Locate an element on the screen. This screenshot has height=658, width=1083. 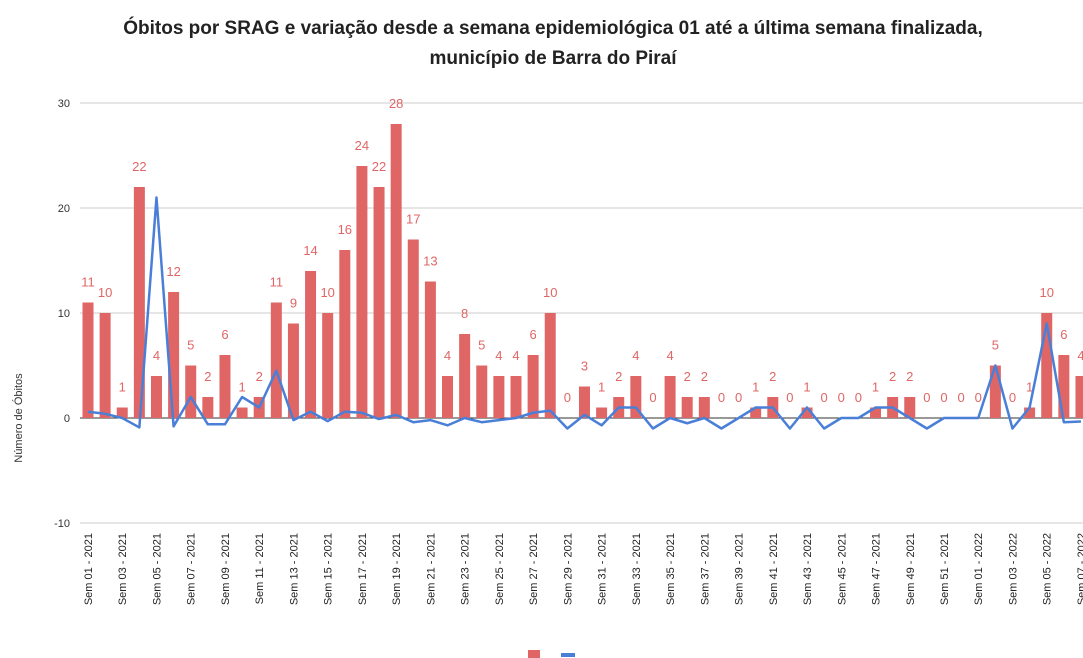
x-tick-label: Sem 41 - 2021 is located at coordinates (774, 569).